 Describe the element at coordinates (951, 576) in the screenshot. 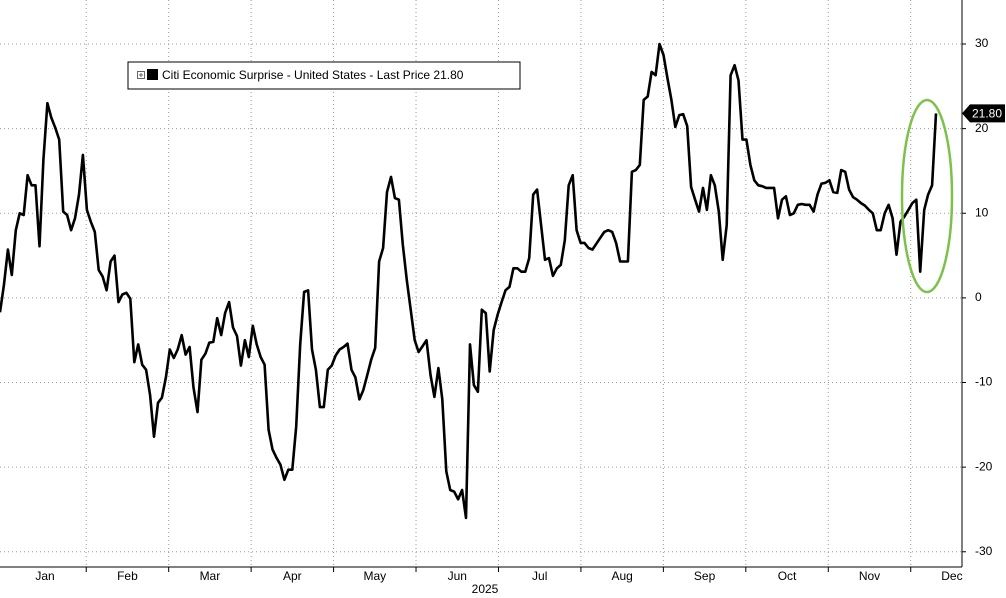

I see `x-tick-label: Dec` at that location.